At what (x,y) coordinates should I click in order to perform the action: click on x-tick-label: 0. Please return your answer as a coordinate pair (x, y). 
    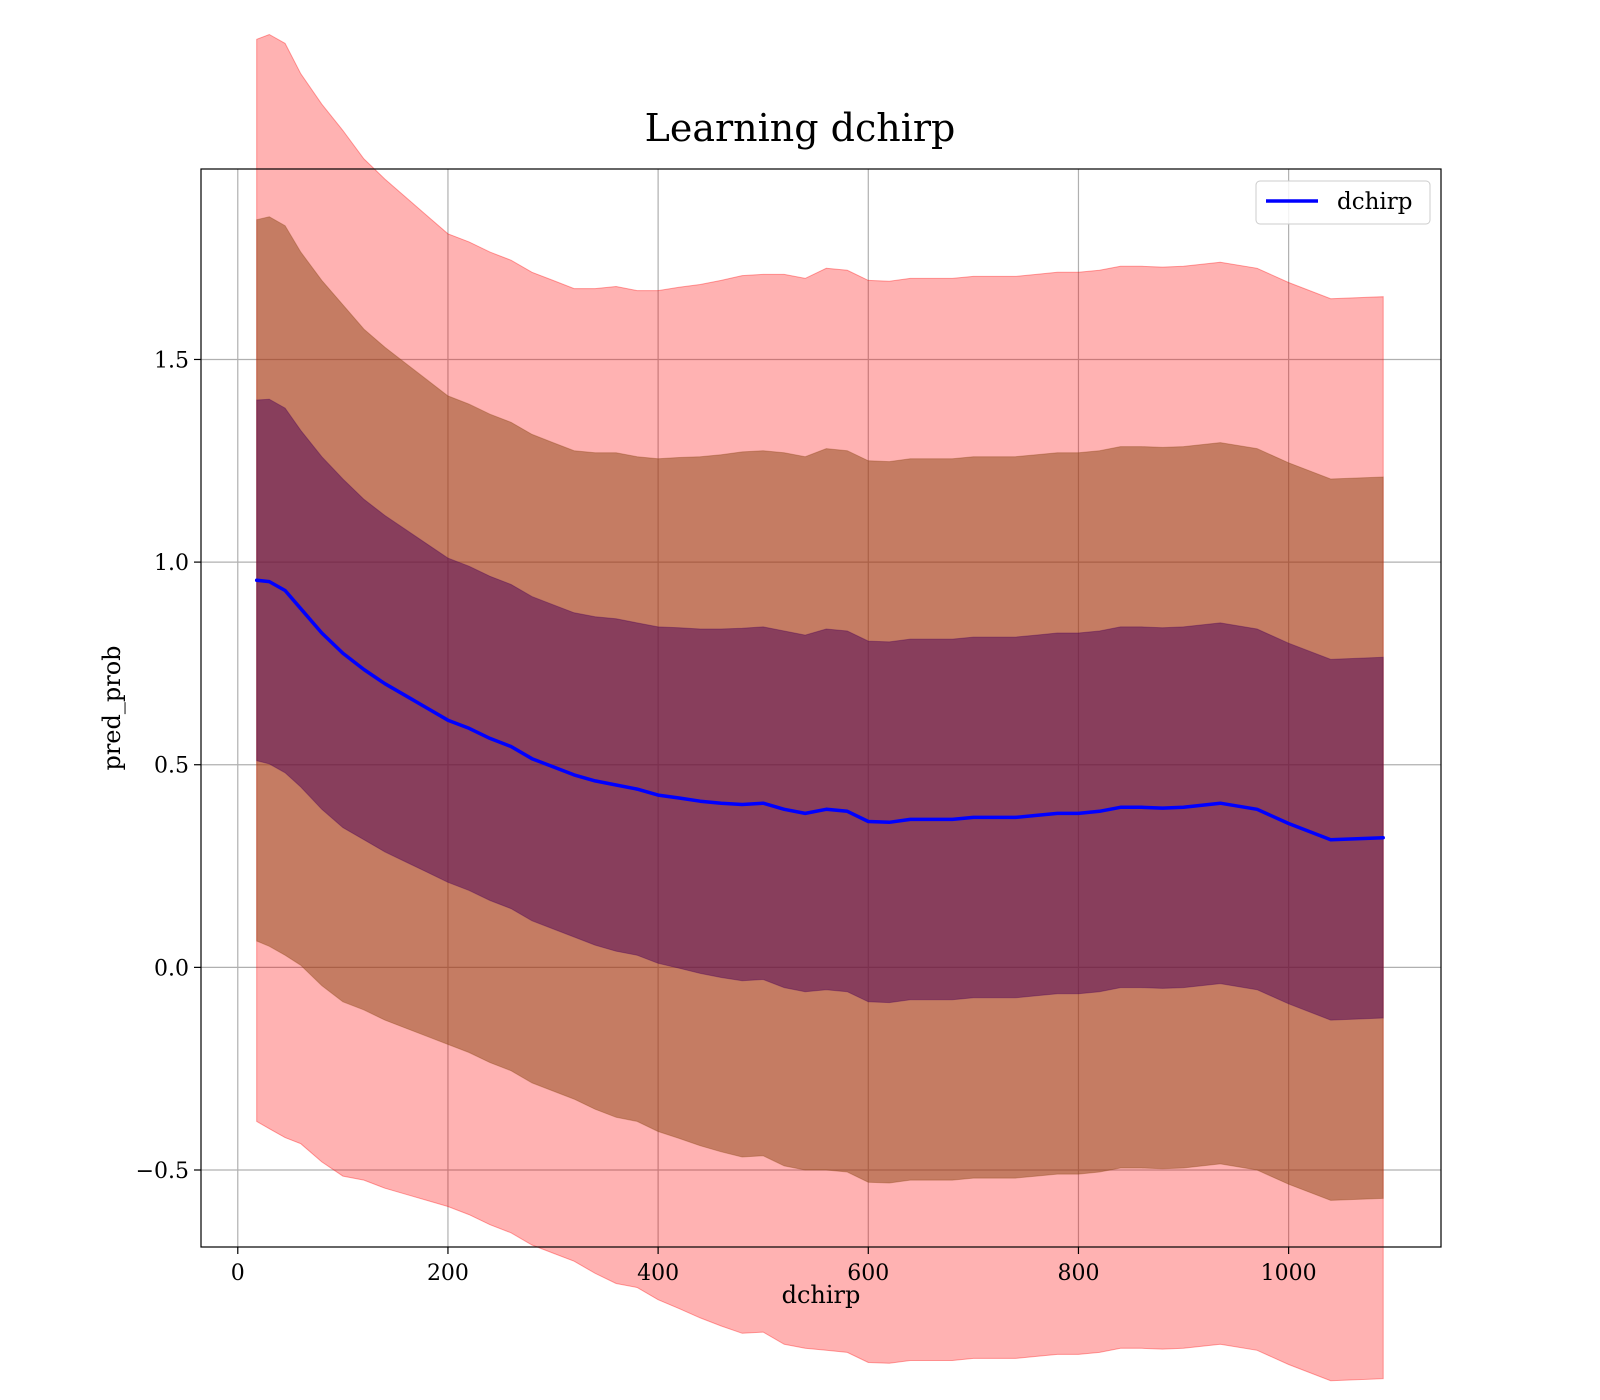
    Looking at the image, I should click on (238, 1273).